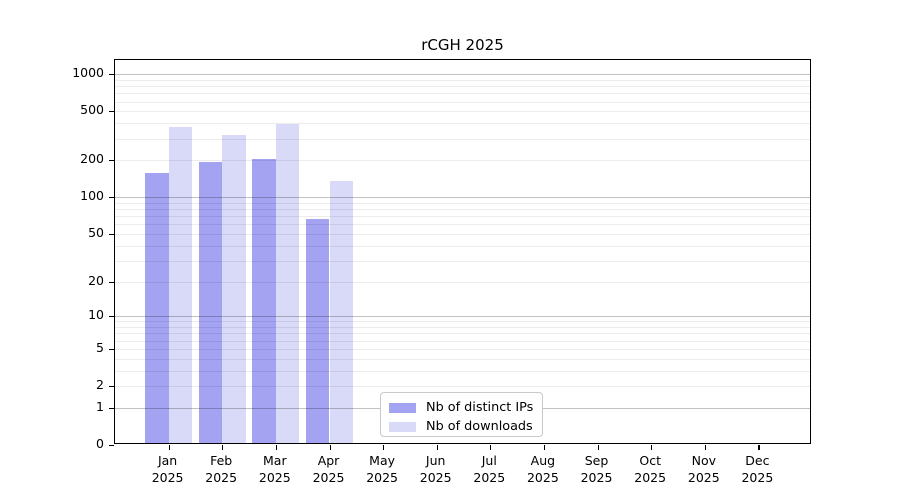 The width and height of the screenshot is (900, 500). What do you see at coordinates (328, 469) in the screenshot?
I see `x-axis-tick-label-apr: Apr 2025` at bounding box center [328, 469].